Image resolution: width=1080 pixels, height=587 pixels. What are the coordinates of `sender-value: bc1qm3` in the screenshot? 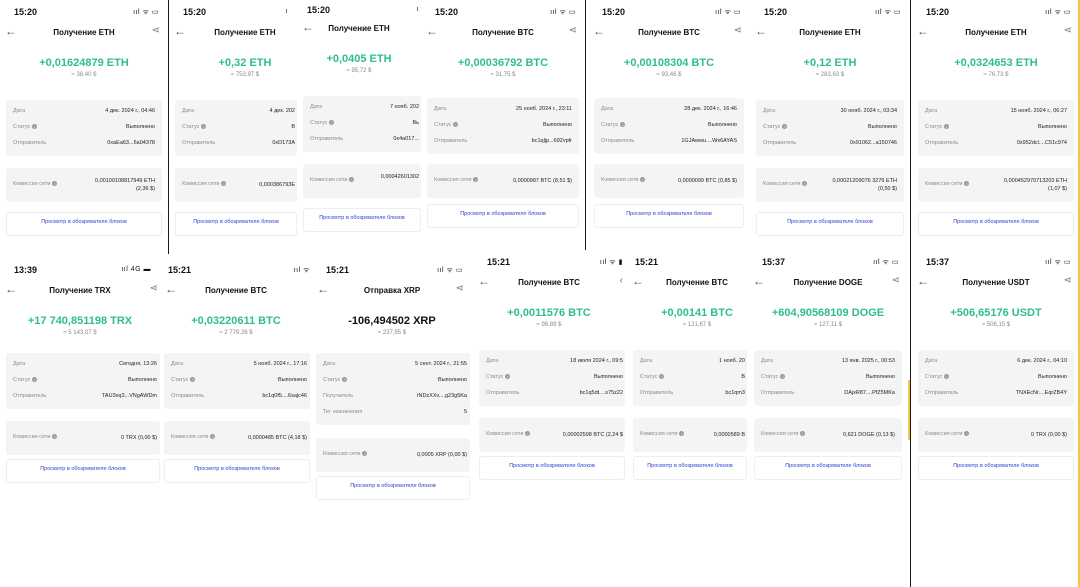 It's located at (735, 393).